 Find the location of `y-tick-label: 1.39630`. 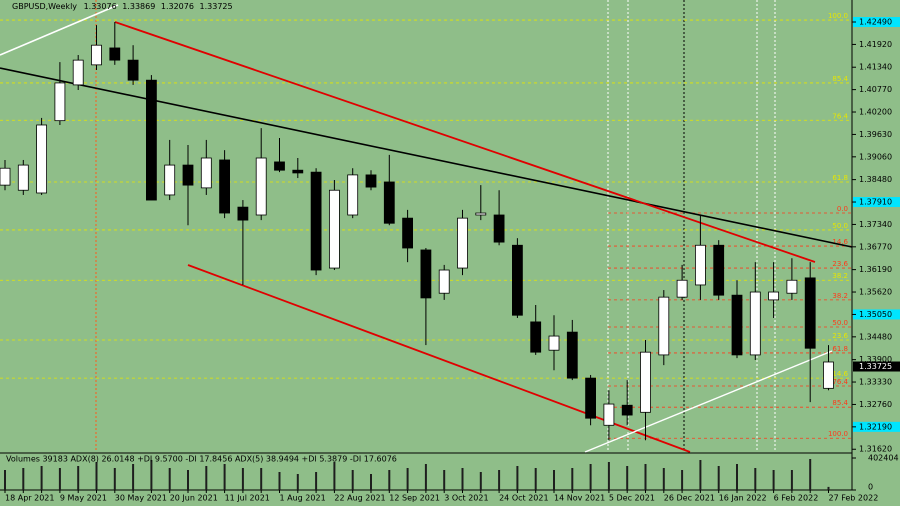

y-tick-label: 1.39630 is located at coordinates (875, 134).